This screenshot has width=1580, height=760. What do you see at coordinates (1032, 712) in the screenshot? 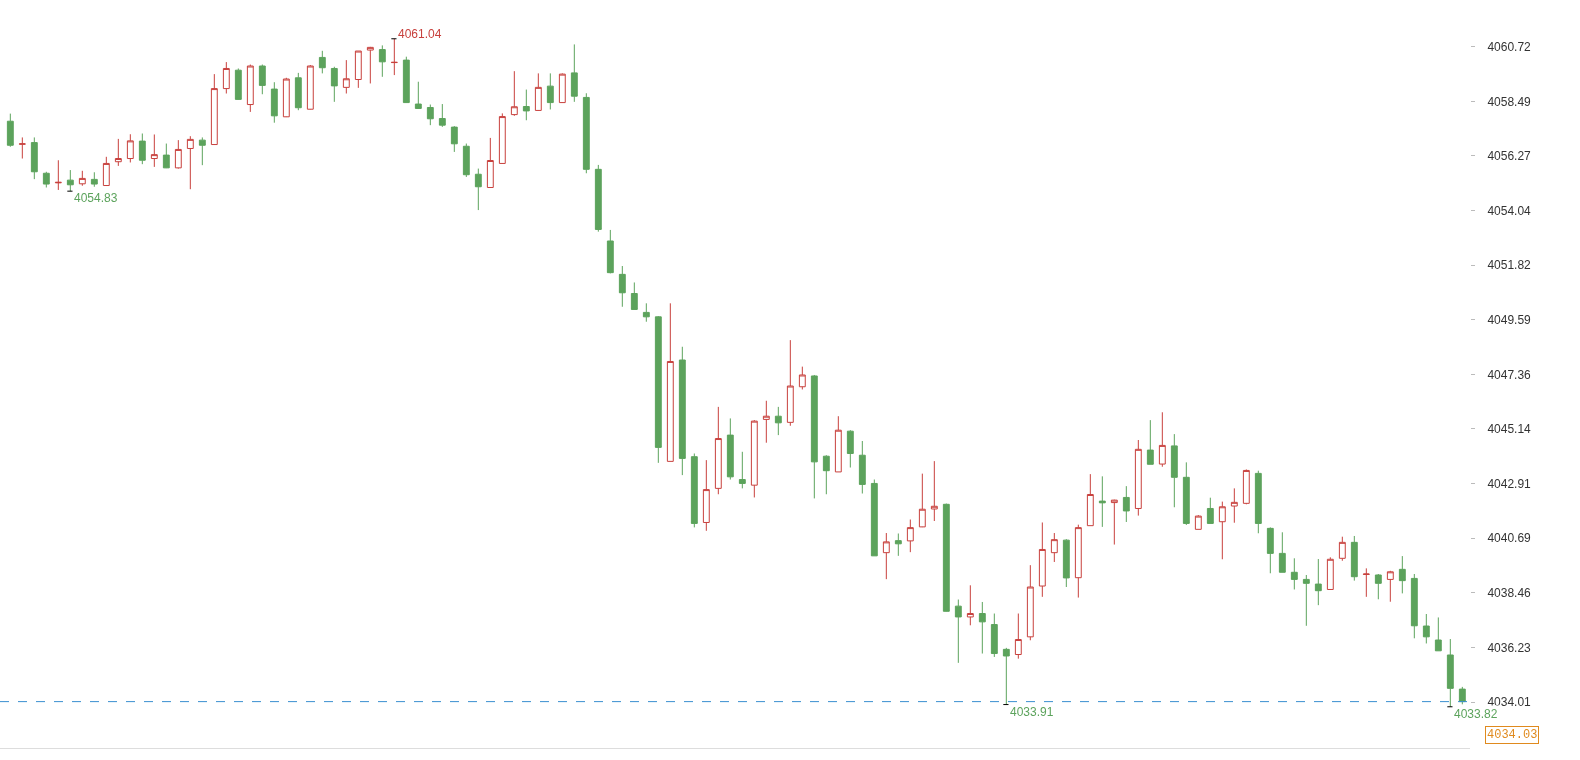
I see `annotation: 4033.91` at bounding box center [1032, 712].